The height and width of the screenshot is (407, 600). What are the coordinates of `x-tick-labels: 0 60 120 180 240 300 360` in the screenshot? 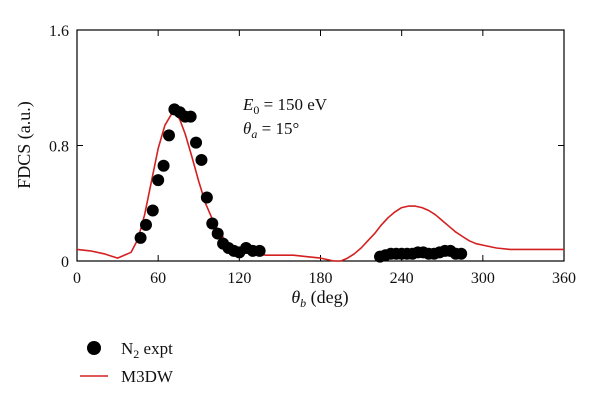 It's located at (324, 278).